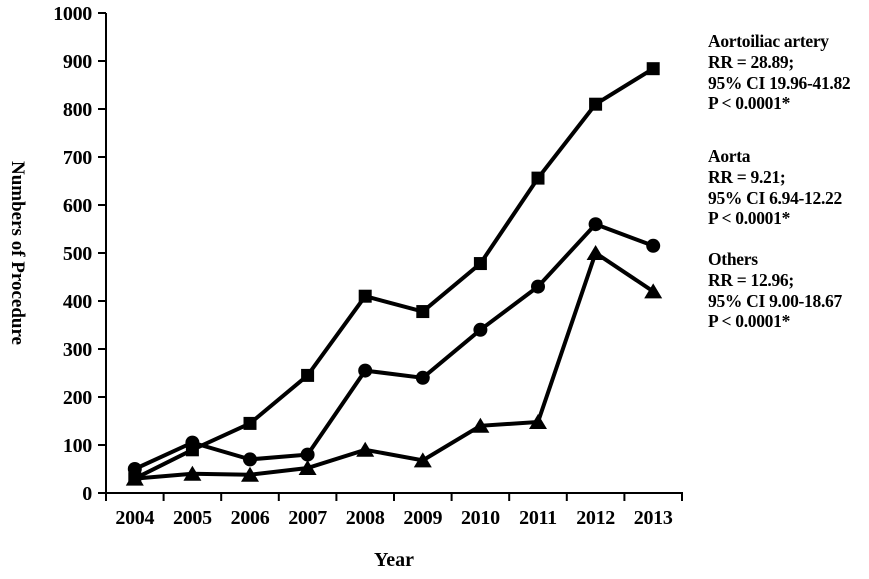 The width and height of the screenshot is (869, 579). What do you see at coordinates (77, 302) in the screenshot?
I see `y-tick-label: 400` at bounding box center [77, 302].